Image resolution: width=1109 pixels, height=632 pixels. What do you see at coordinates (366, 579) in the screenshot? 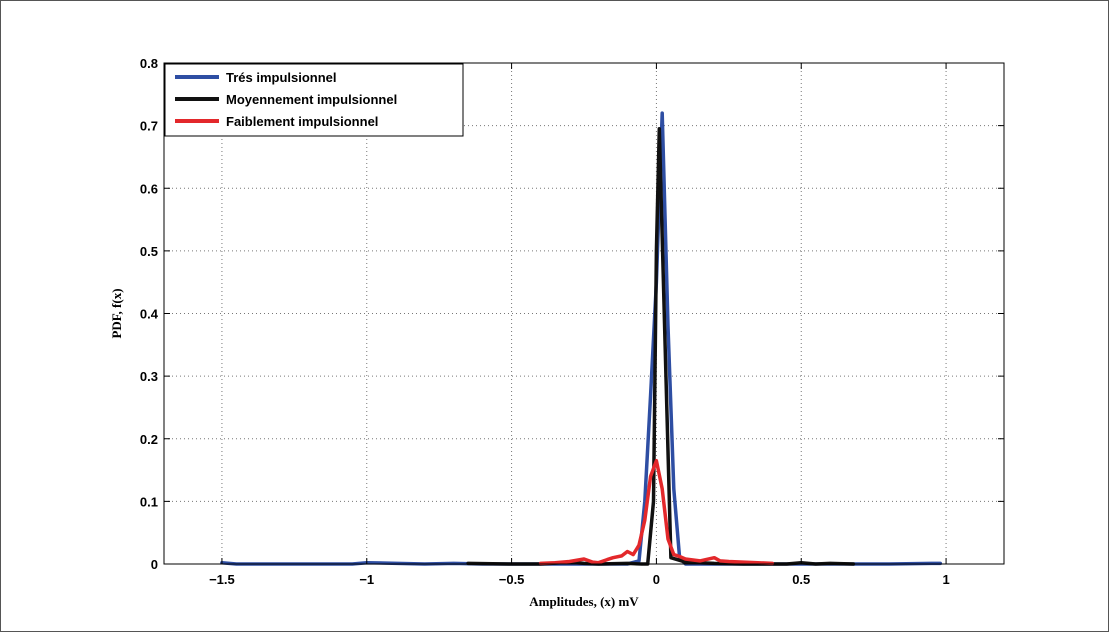
I see `x-tick-label: −1` at bounding box center [366, 579].